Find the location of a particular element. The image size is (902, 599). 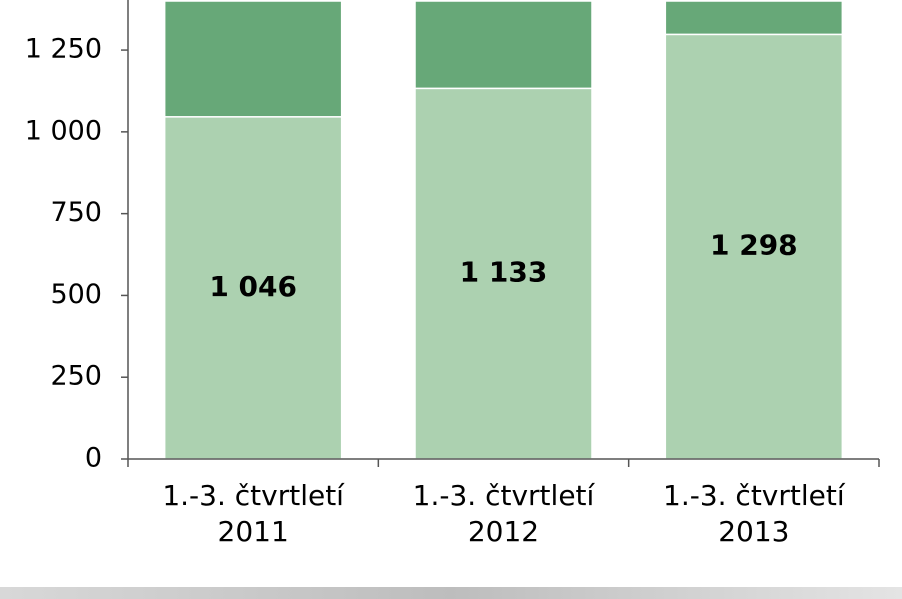

data-label: 1 133 is located at coordinates (504, 272).